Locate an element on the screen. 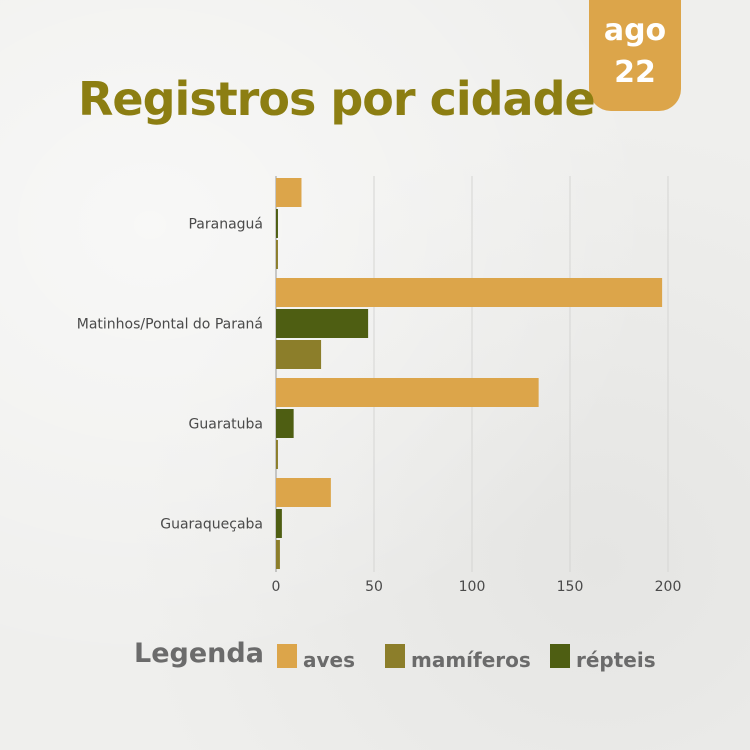 This screenshot has width=750, height=750. x-tick-label: 0 is located at coordinates (276, 587).